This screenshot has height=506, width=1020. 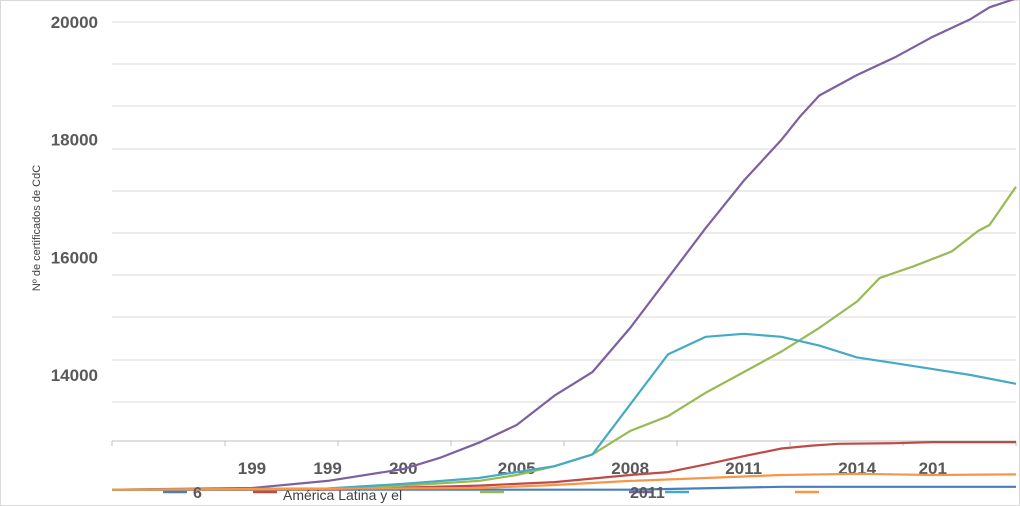 I want to click on y-tick-label: 20000, so click(x=74, y=22).